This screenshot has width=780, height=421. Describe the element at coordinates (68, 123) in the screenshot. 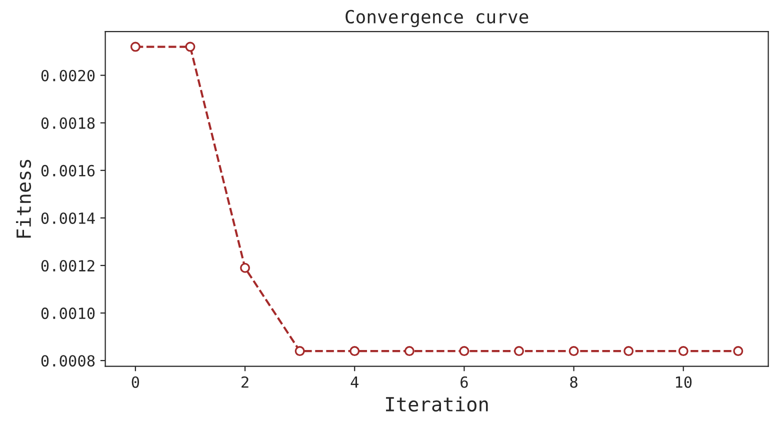

I see `y-tick-label: 0.0018` at that location.